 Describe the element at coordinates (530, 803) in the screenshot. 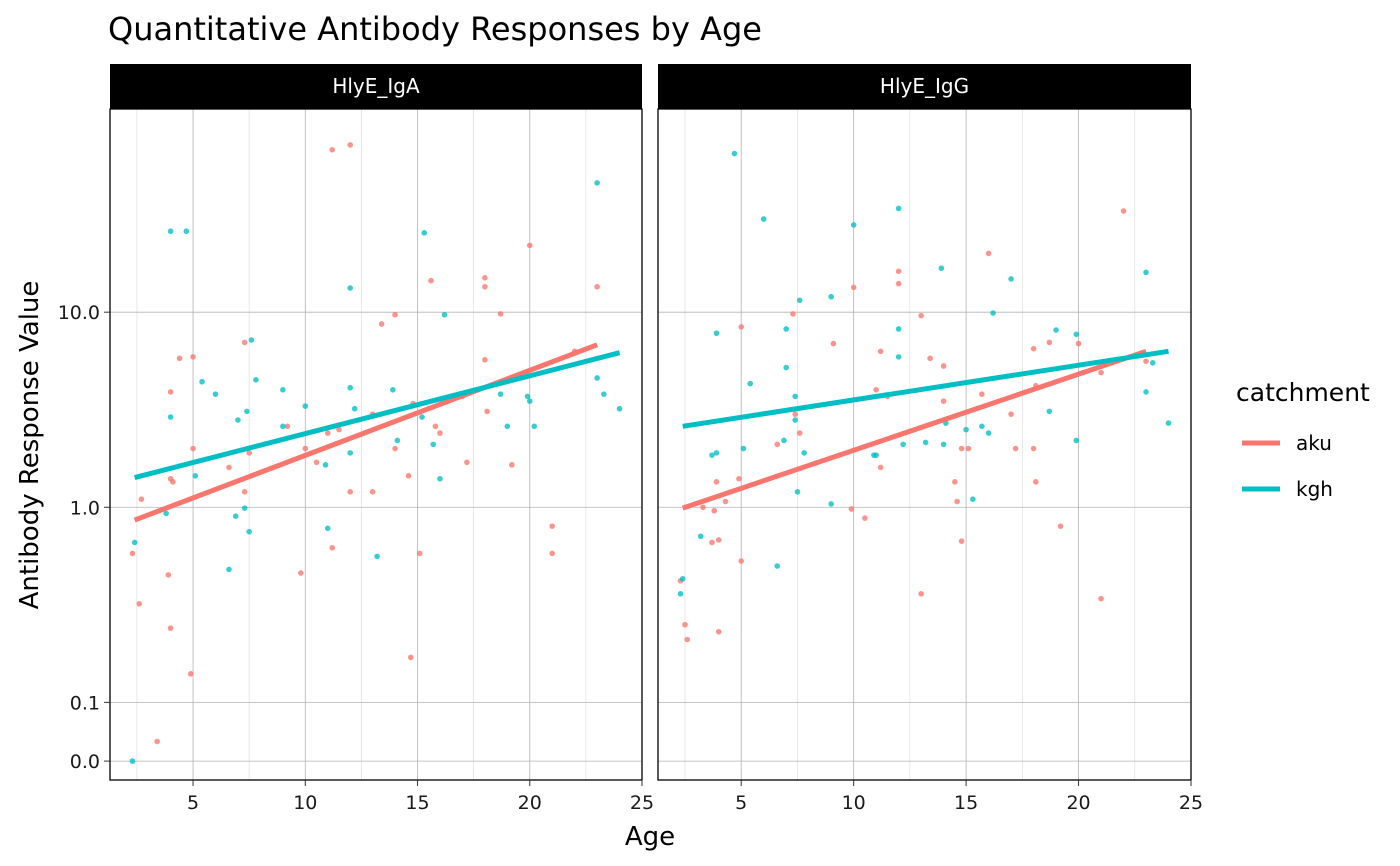

I see `x-tick-label: 20` at that location.